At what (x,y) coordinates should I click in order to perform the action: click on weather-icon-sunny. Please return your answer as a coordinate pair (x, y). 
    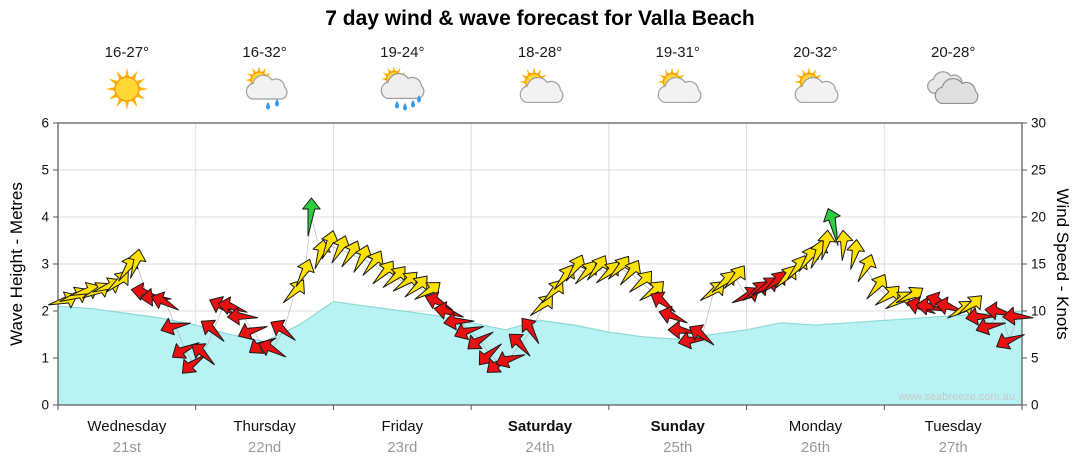
    Looking at the image, I should click on (126, 89).